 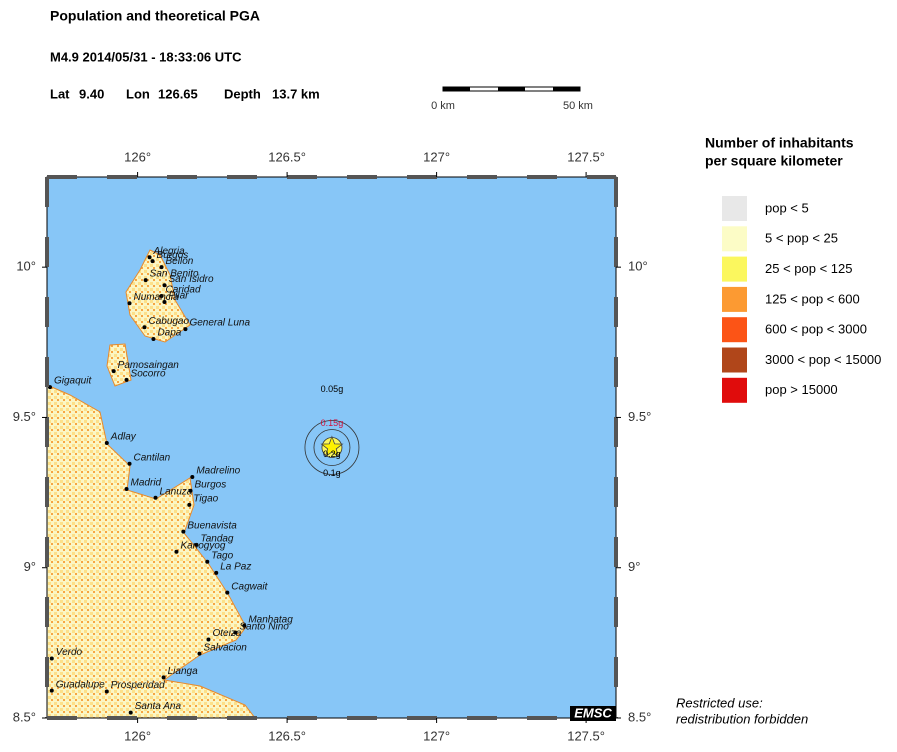 I want to click on town-label: Salvacion, so click(x=225, y=647).